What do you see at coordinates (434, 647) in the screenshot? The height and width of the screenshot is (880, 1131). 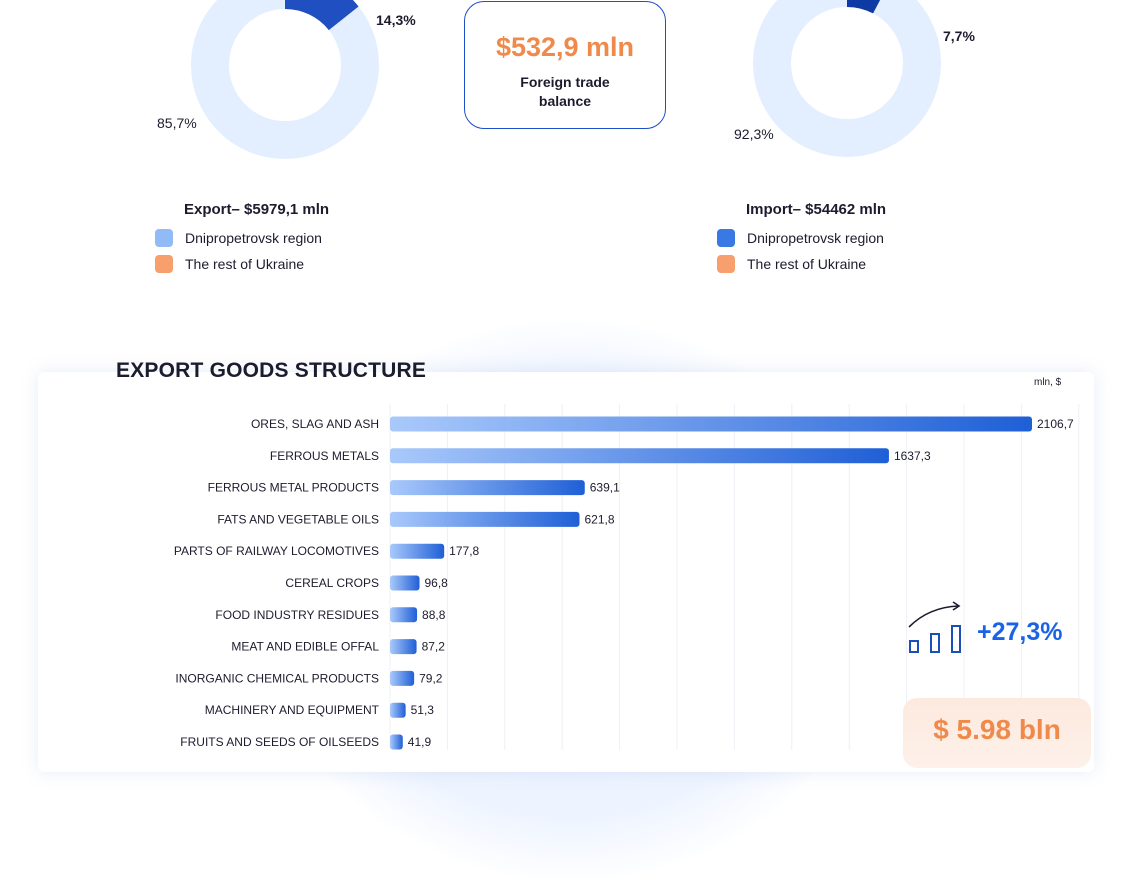 I see `value-label: 87,2` at bounding box center [434, 647].